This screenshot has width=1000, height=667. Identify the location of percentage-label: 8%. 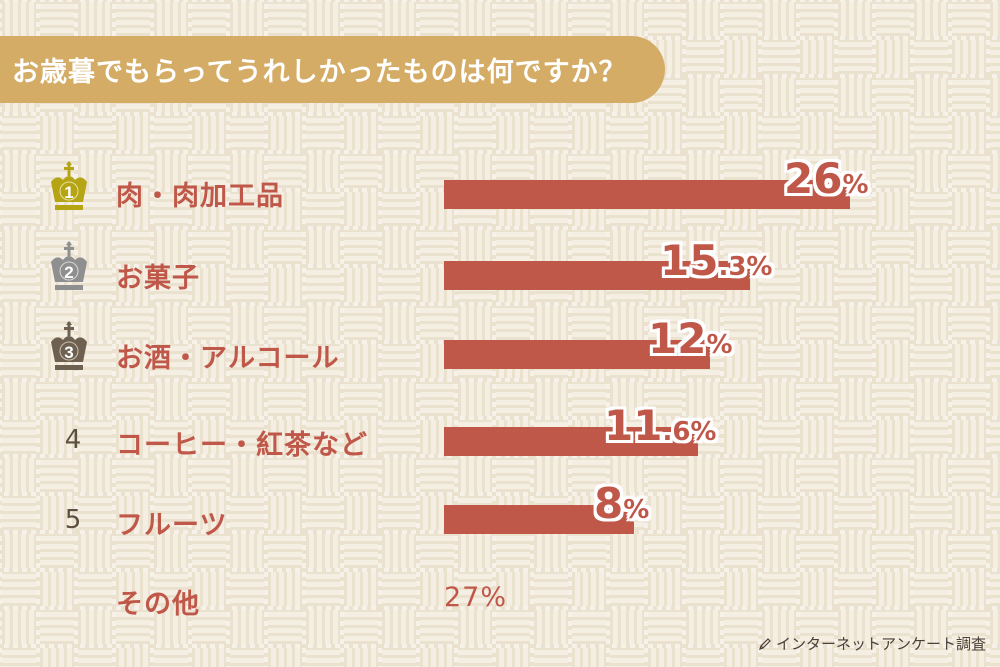
(622, 503).